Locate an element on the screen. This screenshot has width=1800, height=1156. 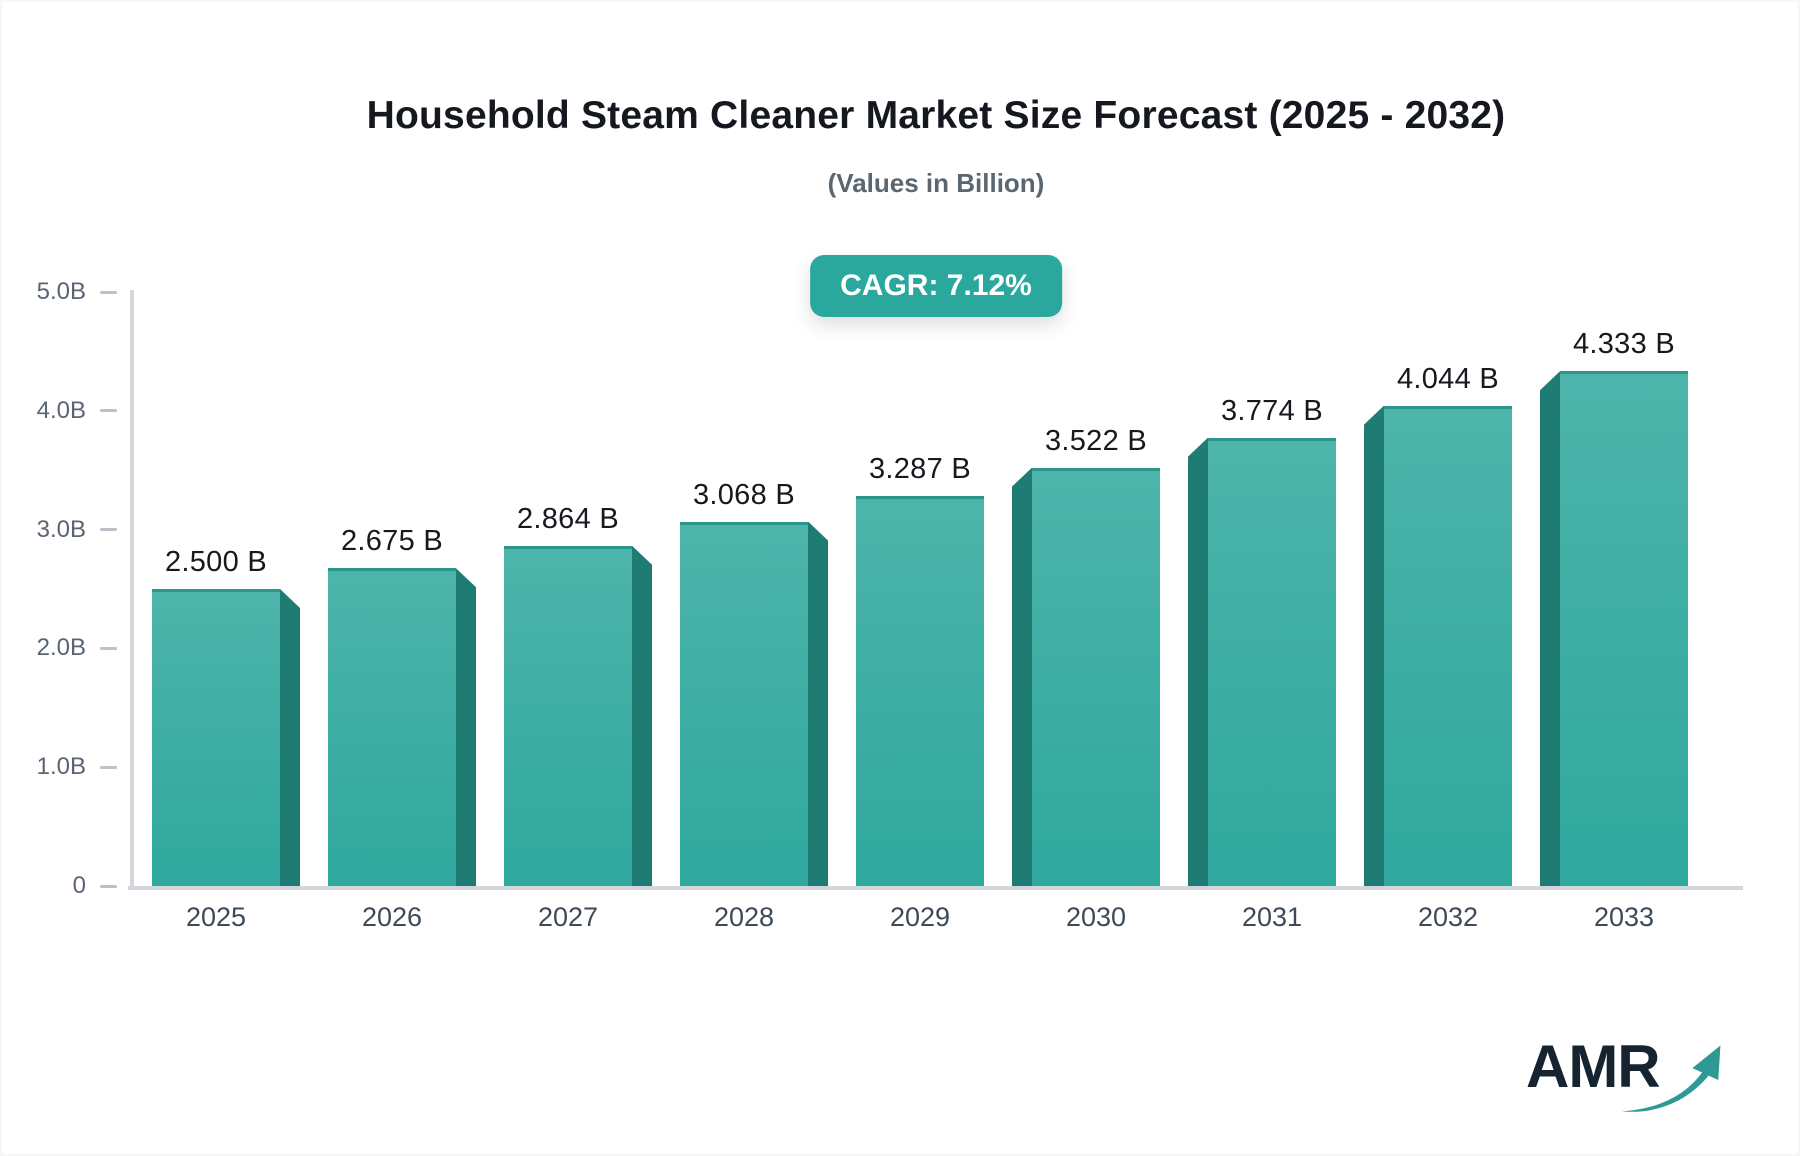
bar-side-2026 is located at coordinates (466, 727).